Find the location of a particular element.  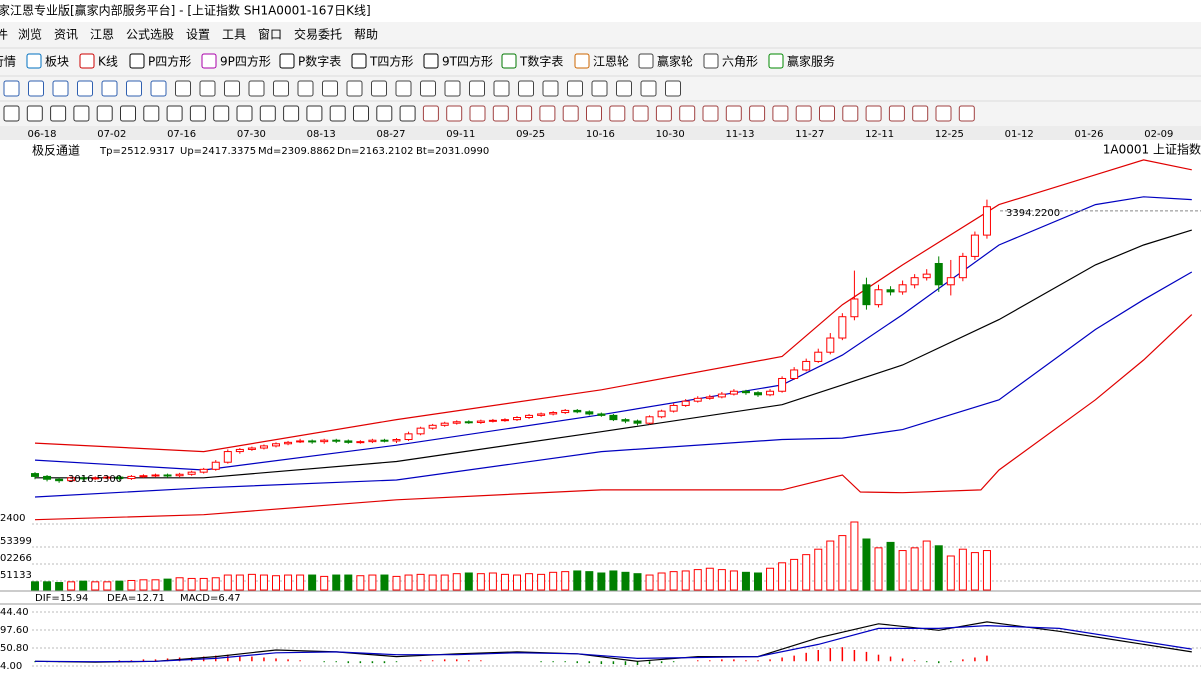

menu-item: 公式选股 is located at coordinates (150, 35).